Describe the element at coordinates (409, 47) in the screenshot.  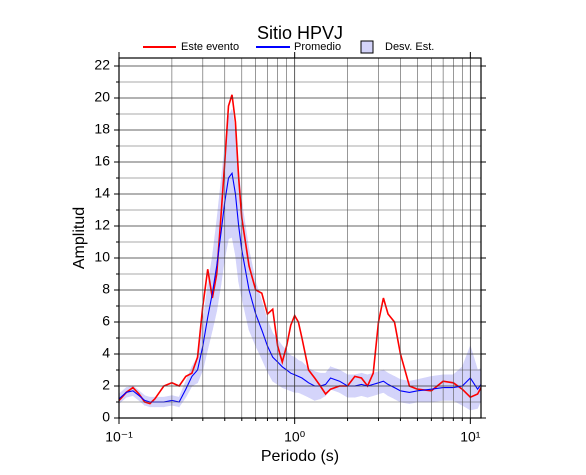
I see `legend-label: Desv. Est.` at that location.